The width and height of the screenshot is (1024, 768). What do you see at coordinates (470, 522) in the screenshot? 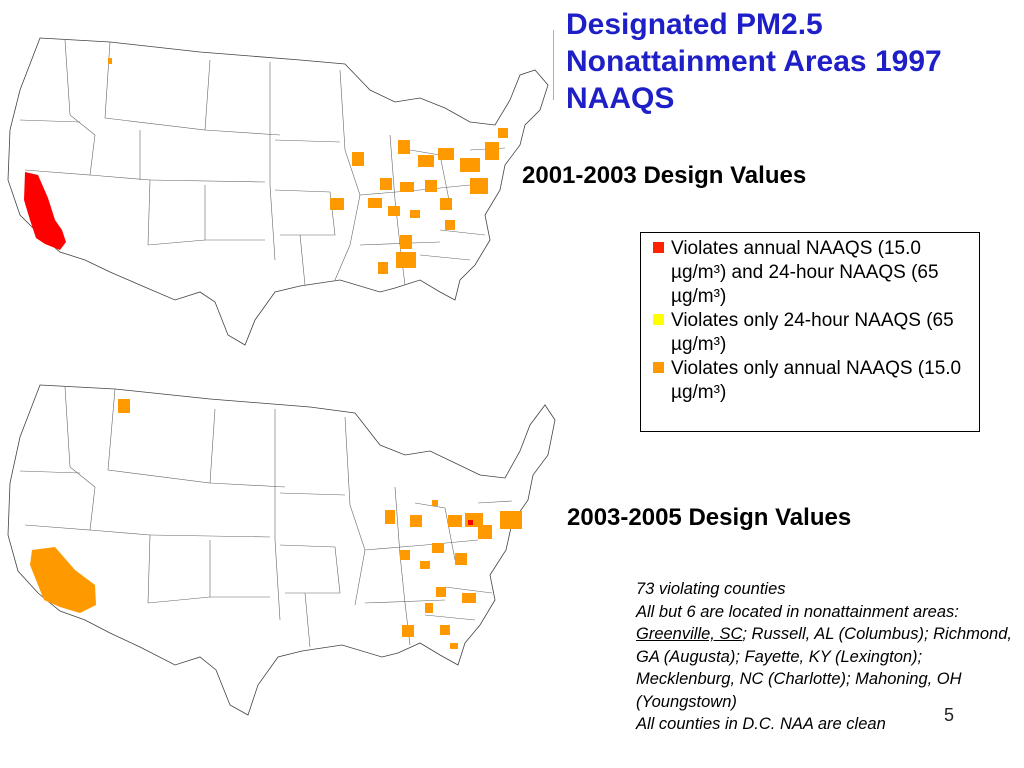
I see `red-violation-county` at bounding box center [470, 522].